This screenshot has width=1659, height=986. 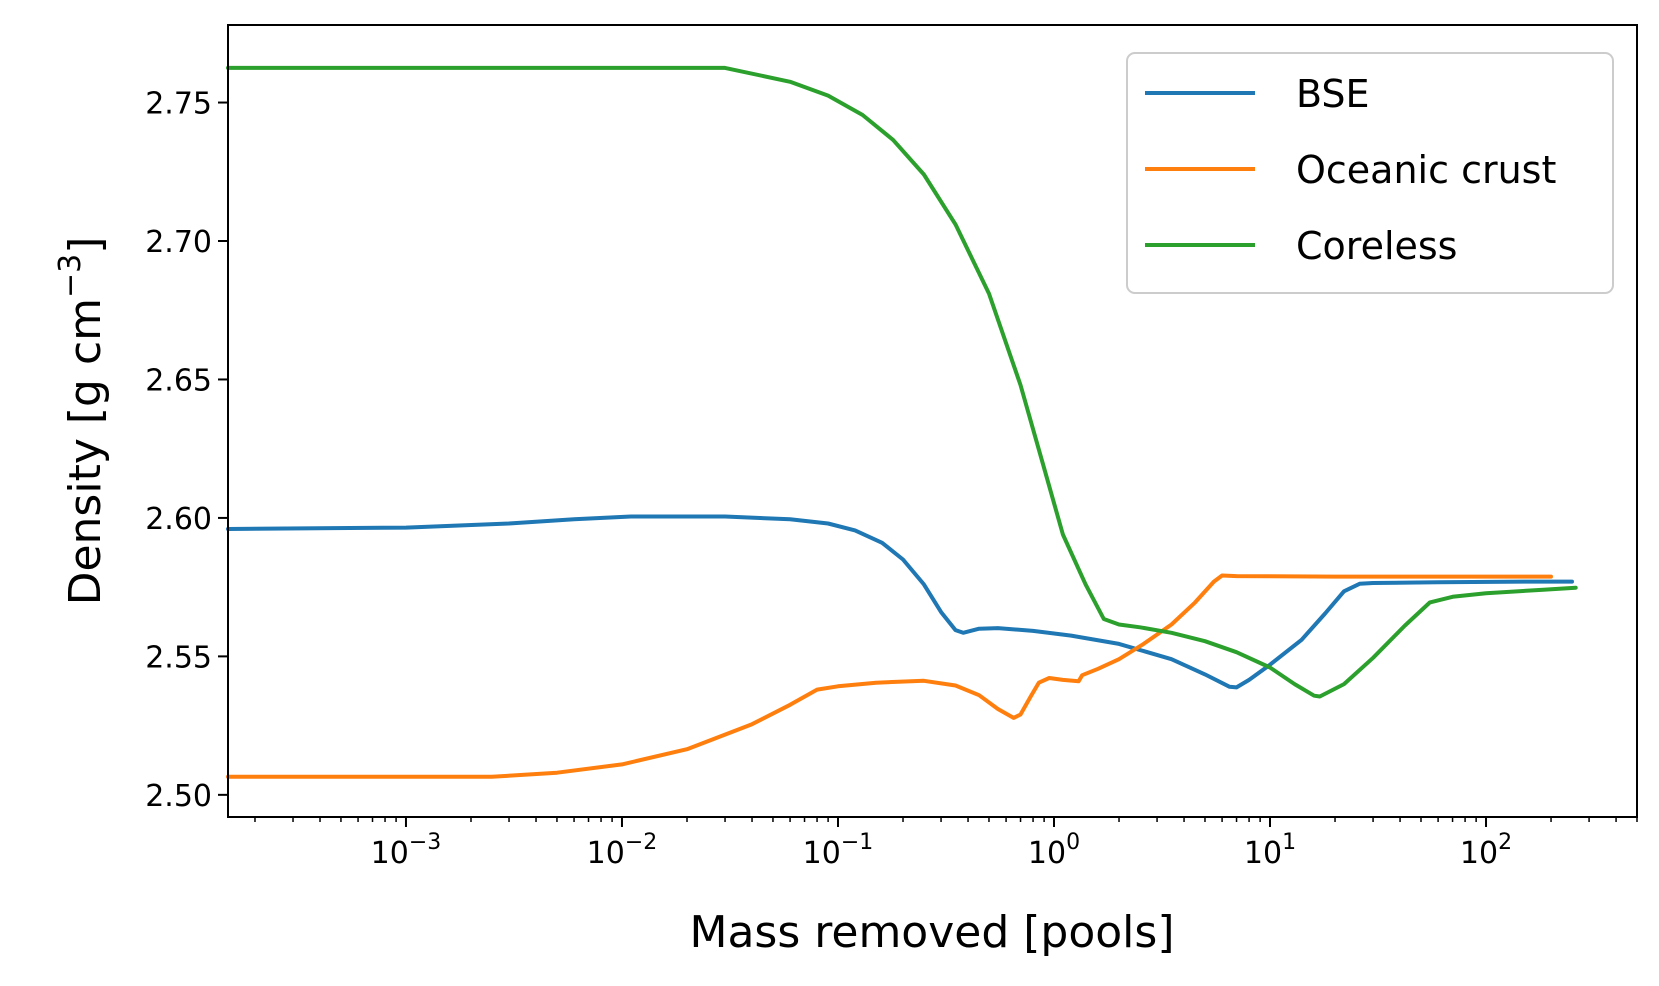 What do you see at coordinates (1486, 850) in the screenshot?
I see `x-tick-label: 10²` at bounding box center [1486, 850].